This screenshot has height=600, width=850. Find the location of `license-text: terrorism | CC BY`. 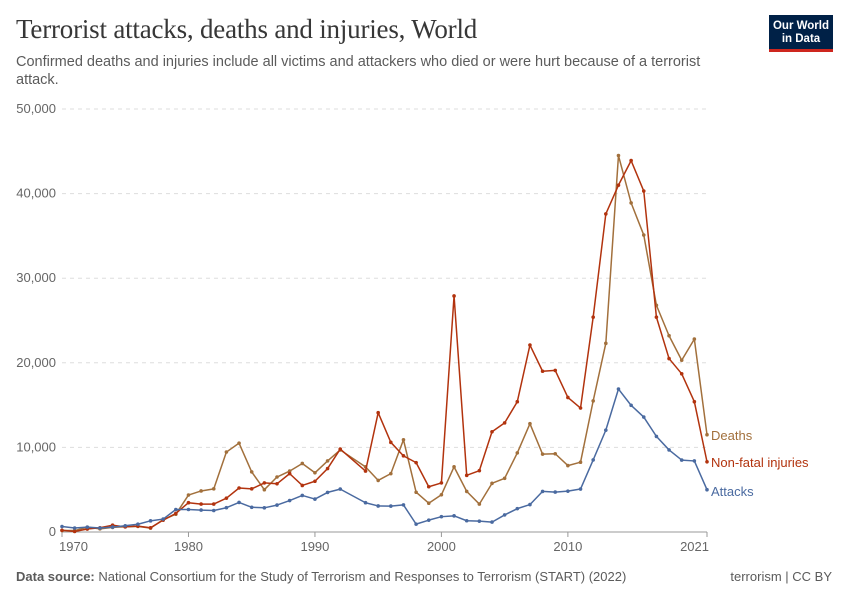

license-text: terrorism | CC BY is located at coordinates (781, 576).